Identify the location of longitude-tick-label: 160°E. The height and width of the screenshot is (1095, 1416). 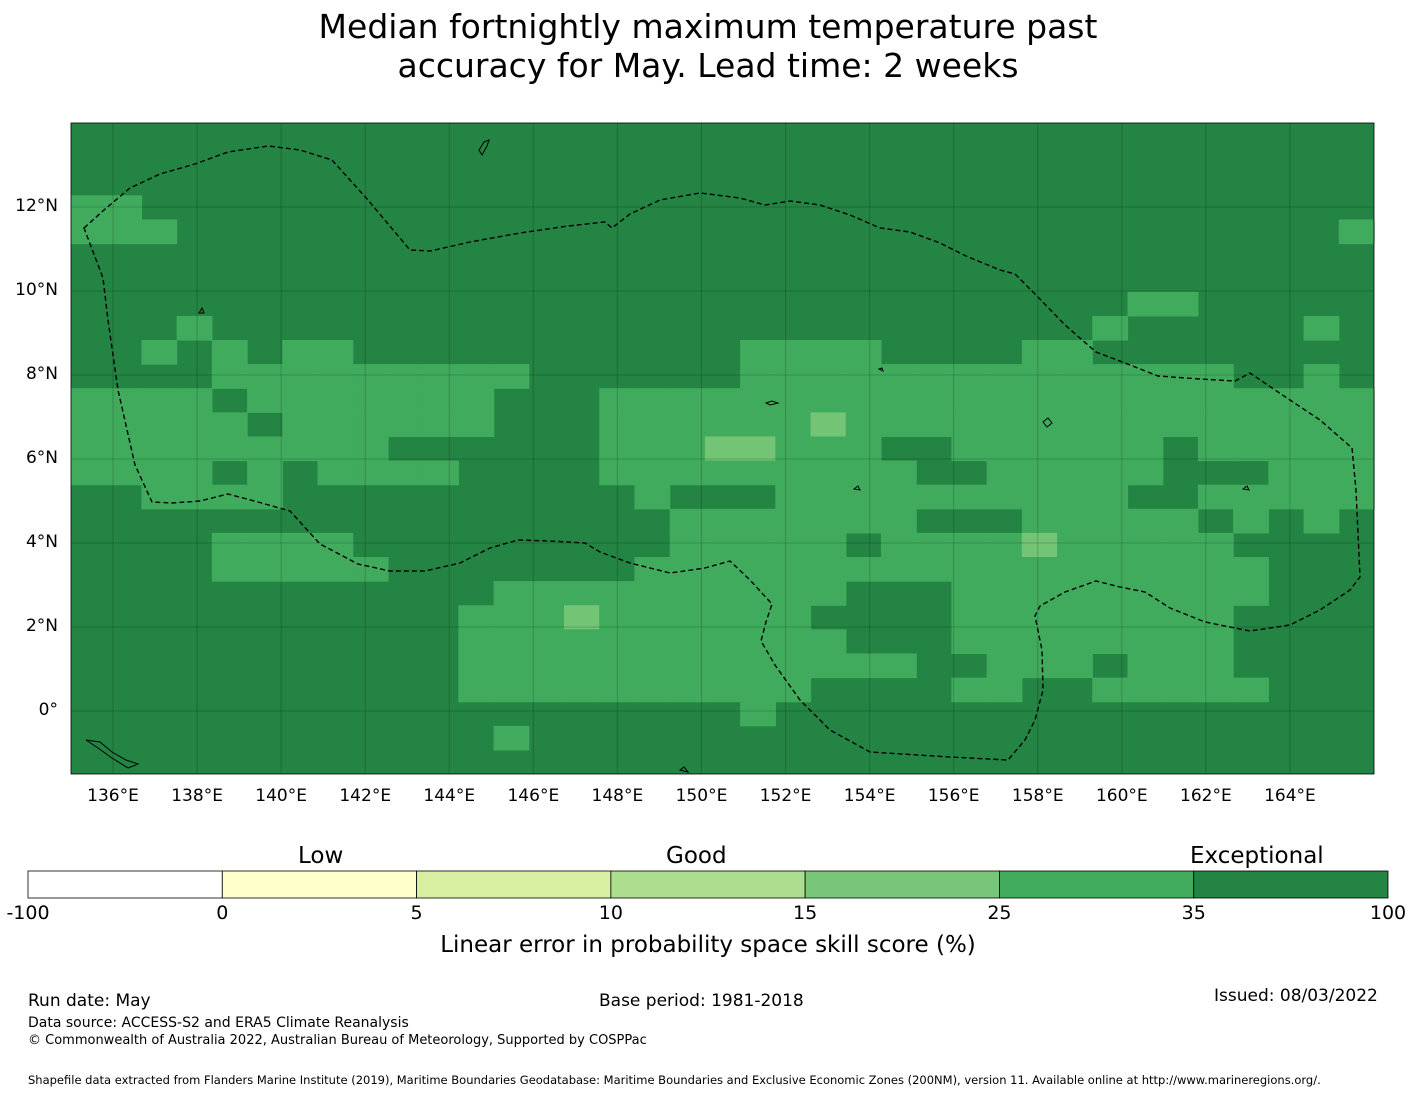
(1121, 796).